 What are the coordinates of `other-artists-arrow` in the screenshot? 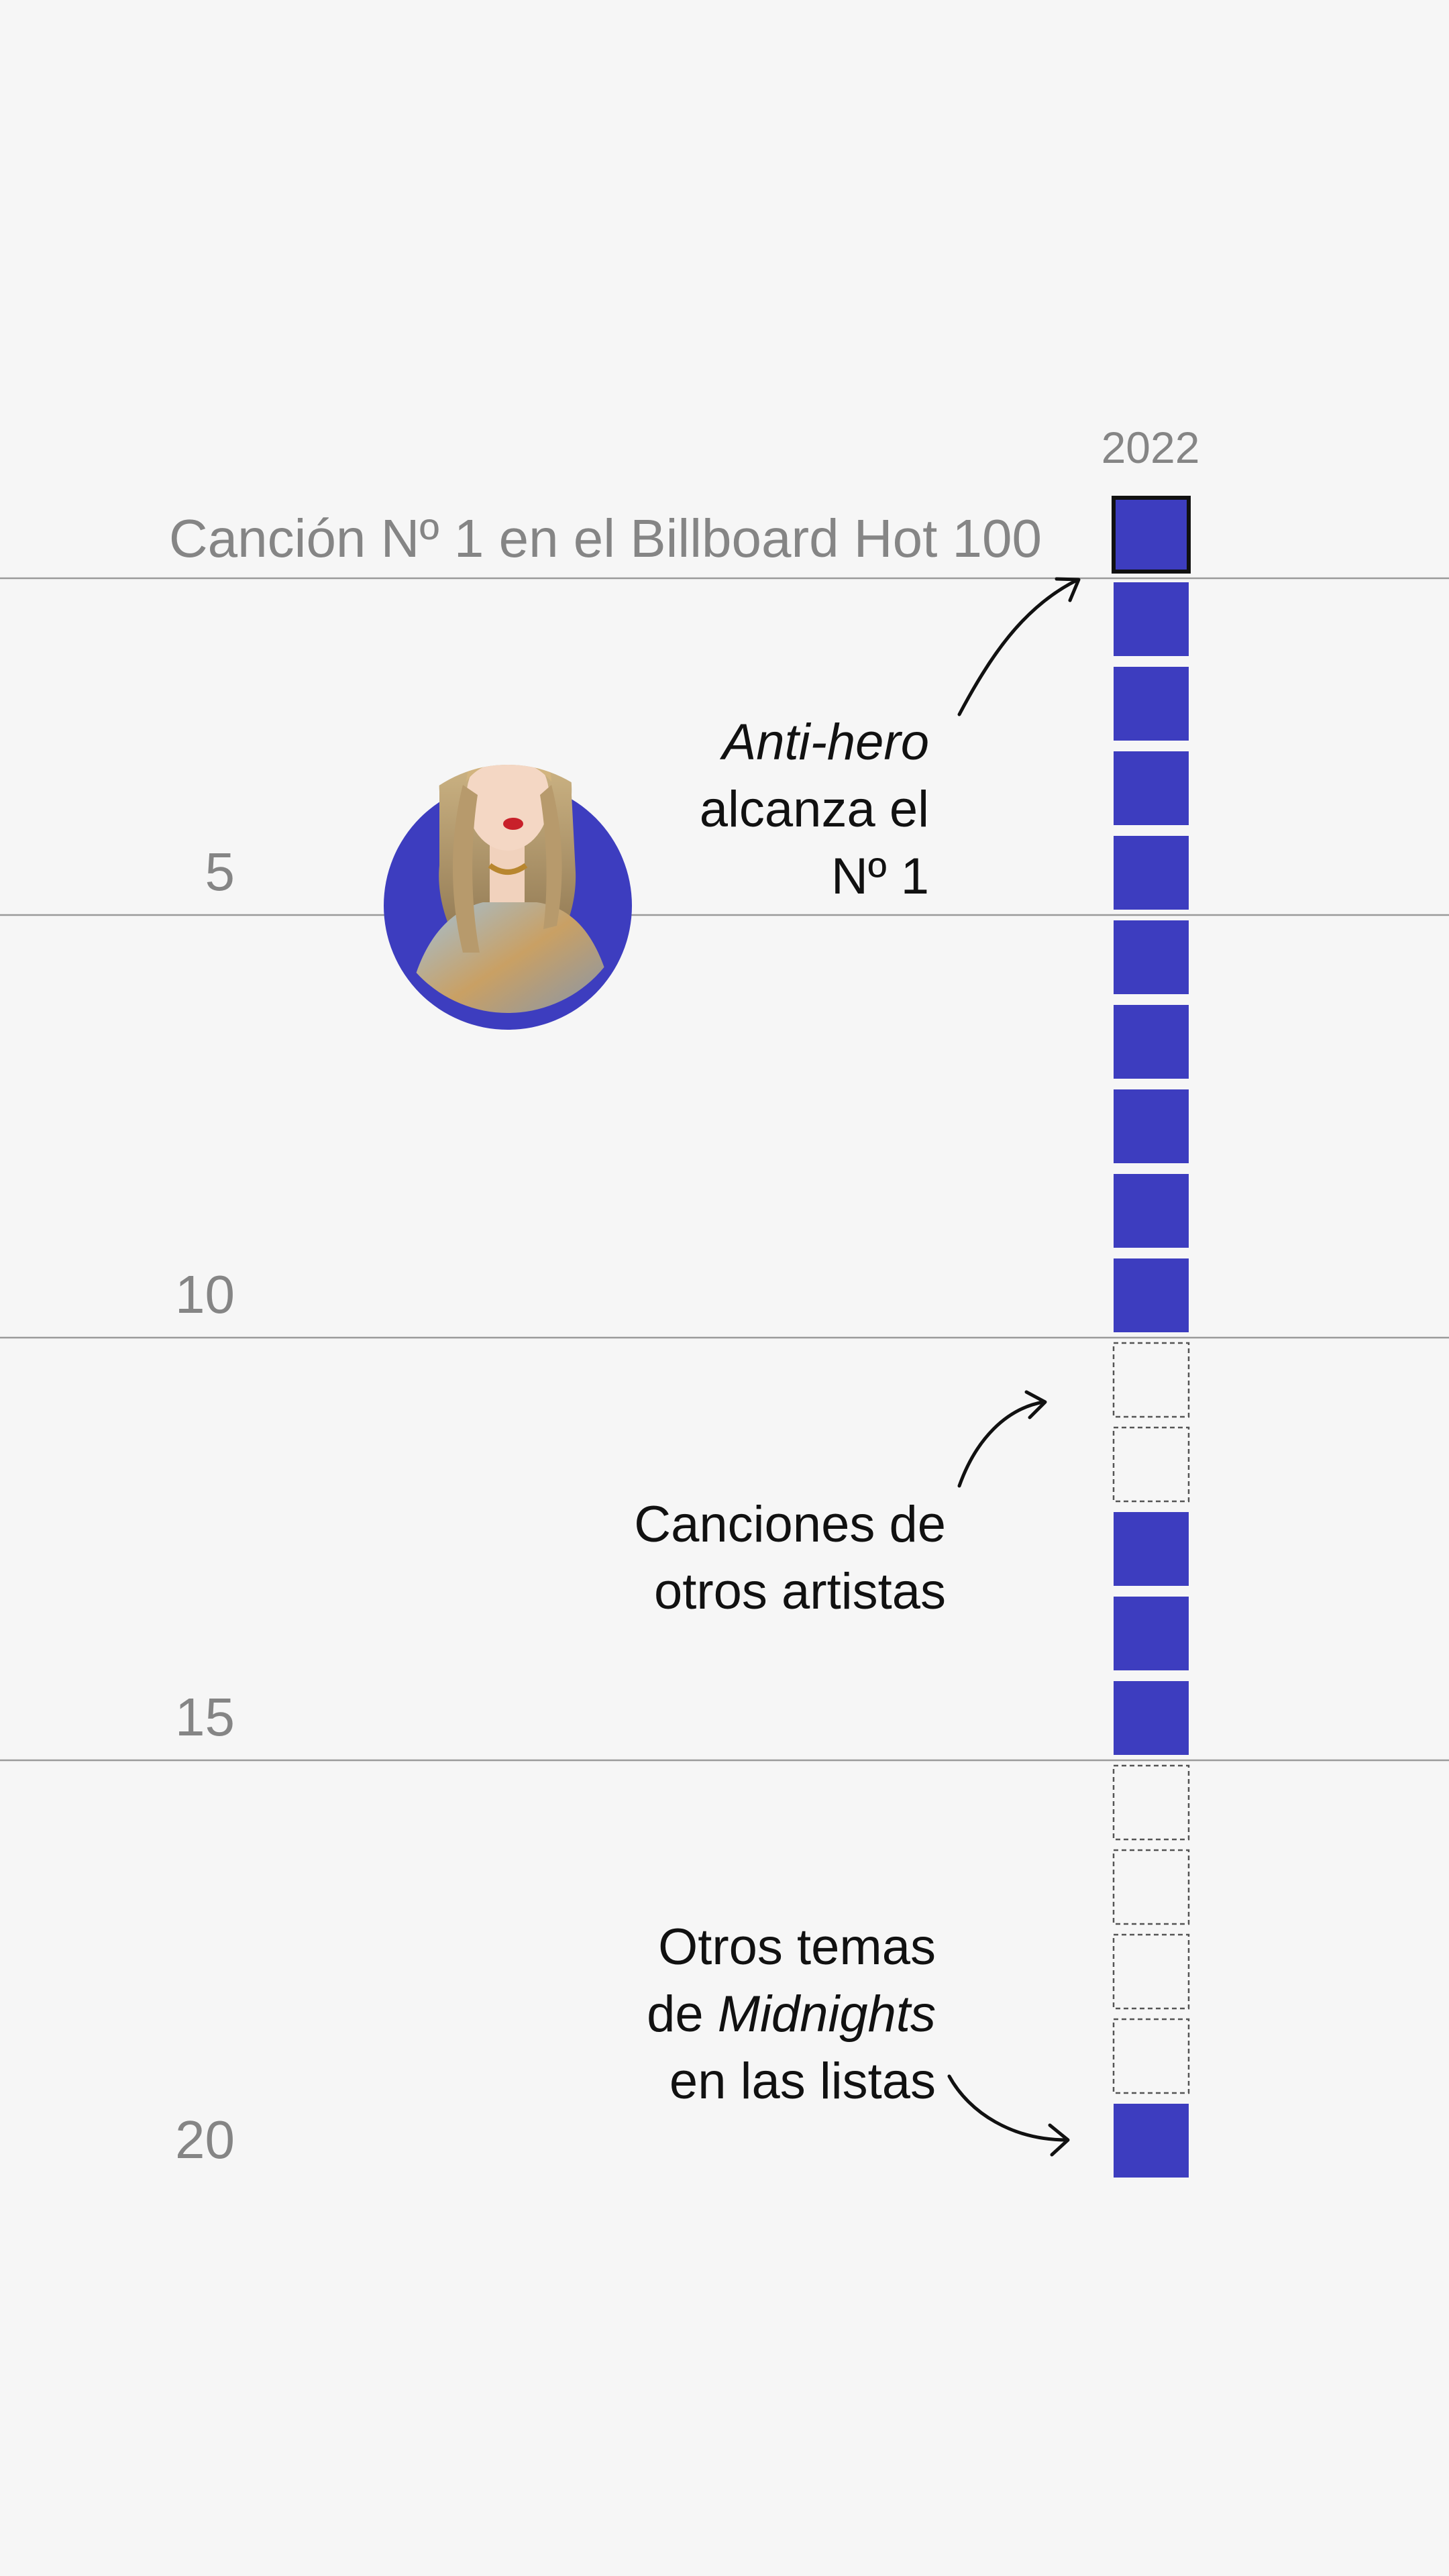 It's located at (1001, 1444).